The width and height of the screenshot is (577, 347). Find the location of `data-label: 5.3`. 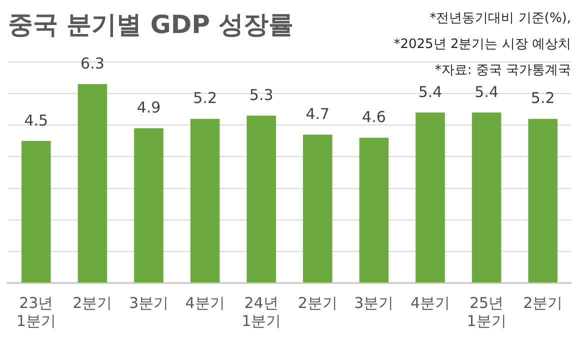

data-label: 5.3 is located at coordinates (261, 95).